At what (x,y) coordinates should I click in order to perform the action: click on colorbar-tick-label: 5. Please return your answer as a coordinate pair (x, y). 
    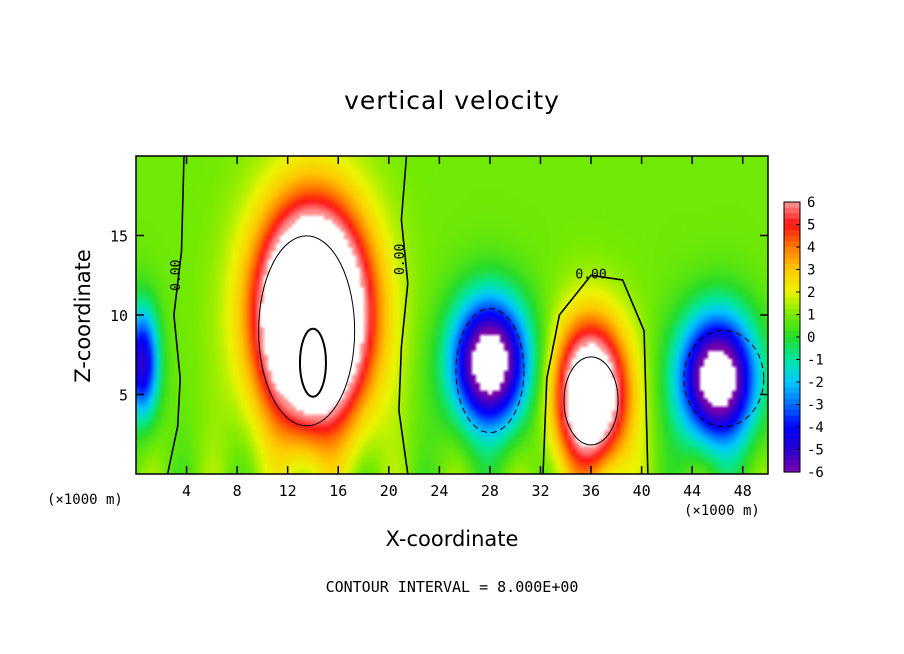
    Looking at the image, I should click on (811, 226).